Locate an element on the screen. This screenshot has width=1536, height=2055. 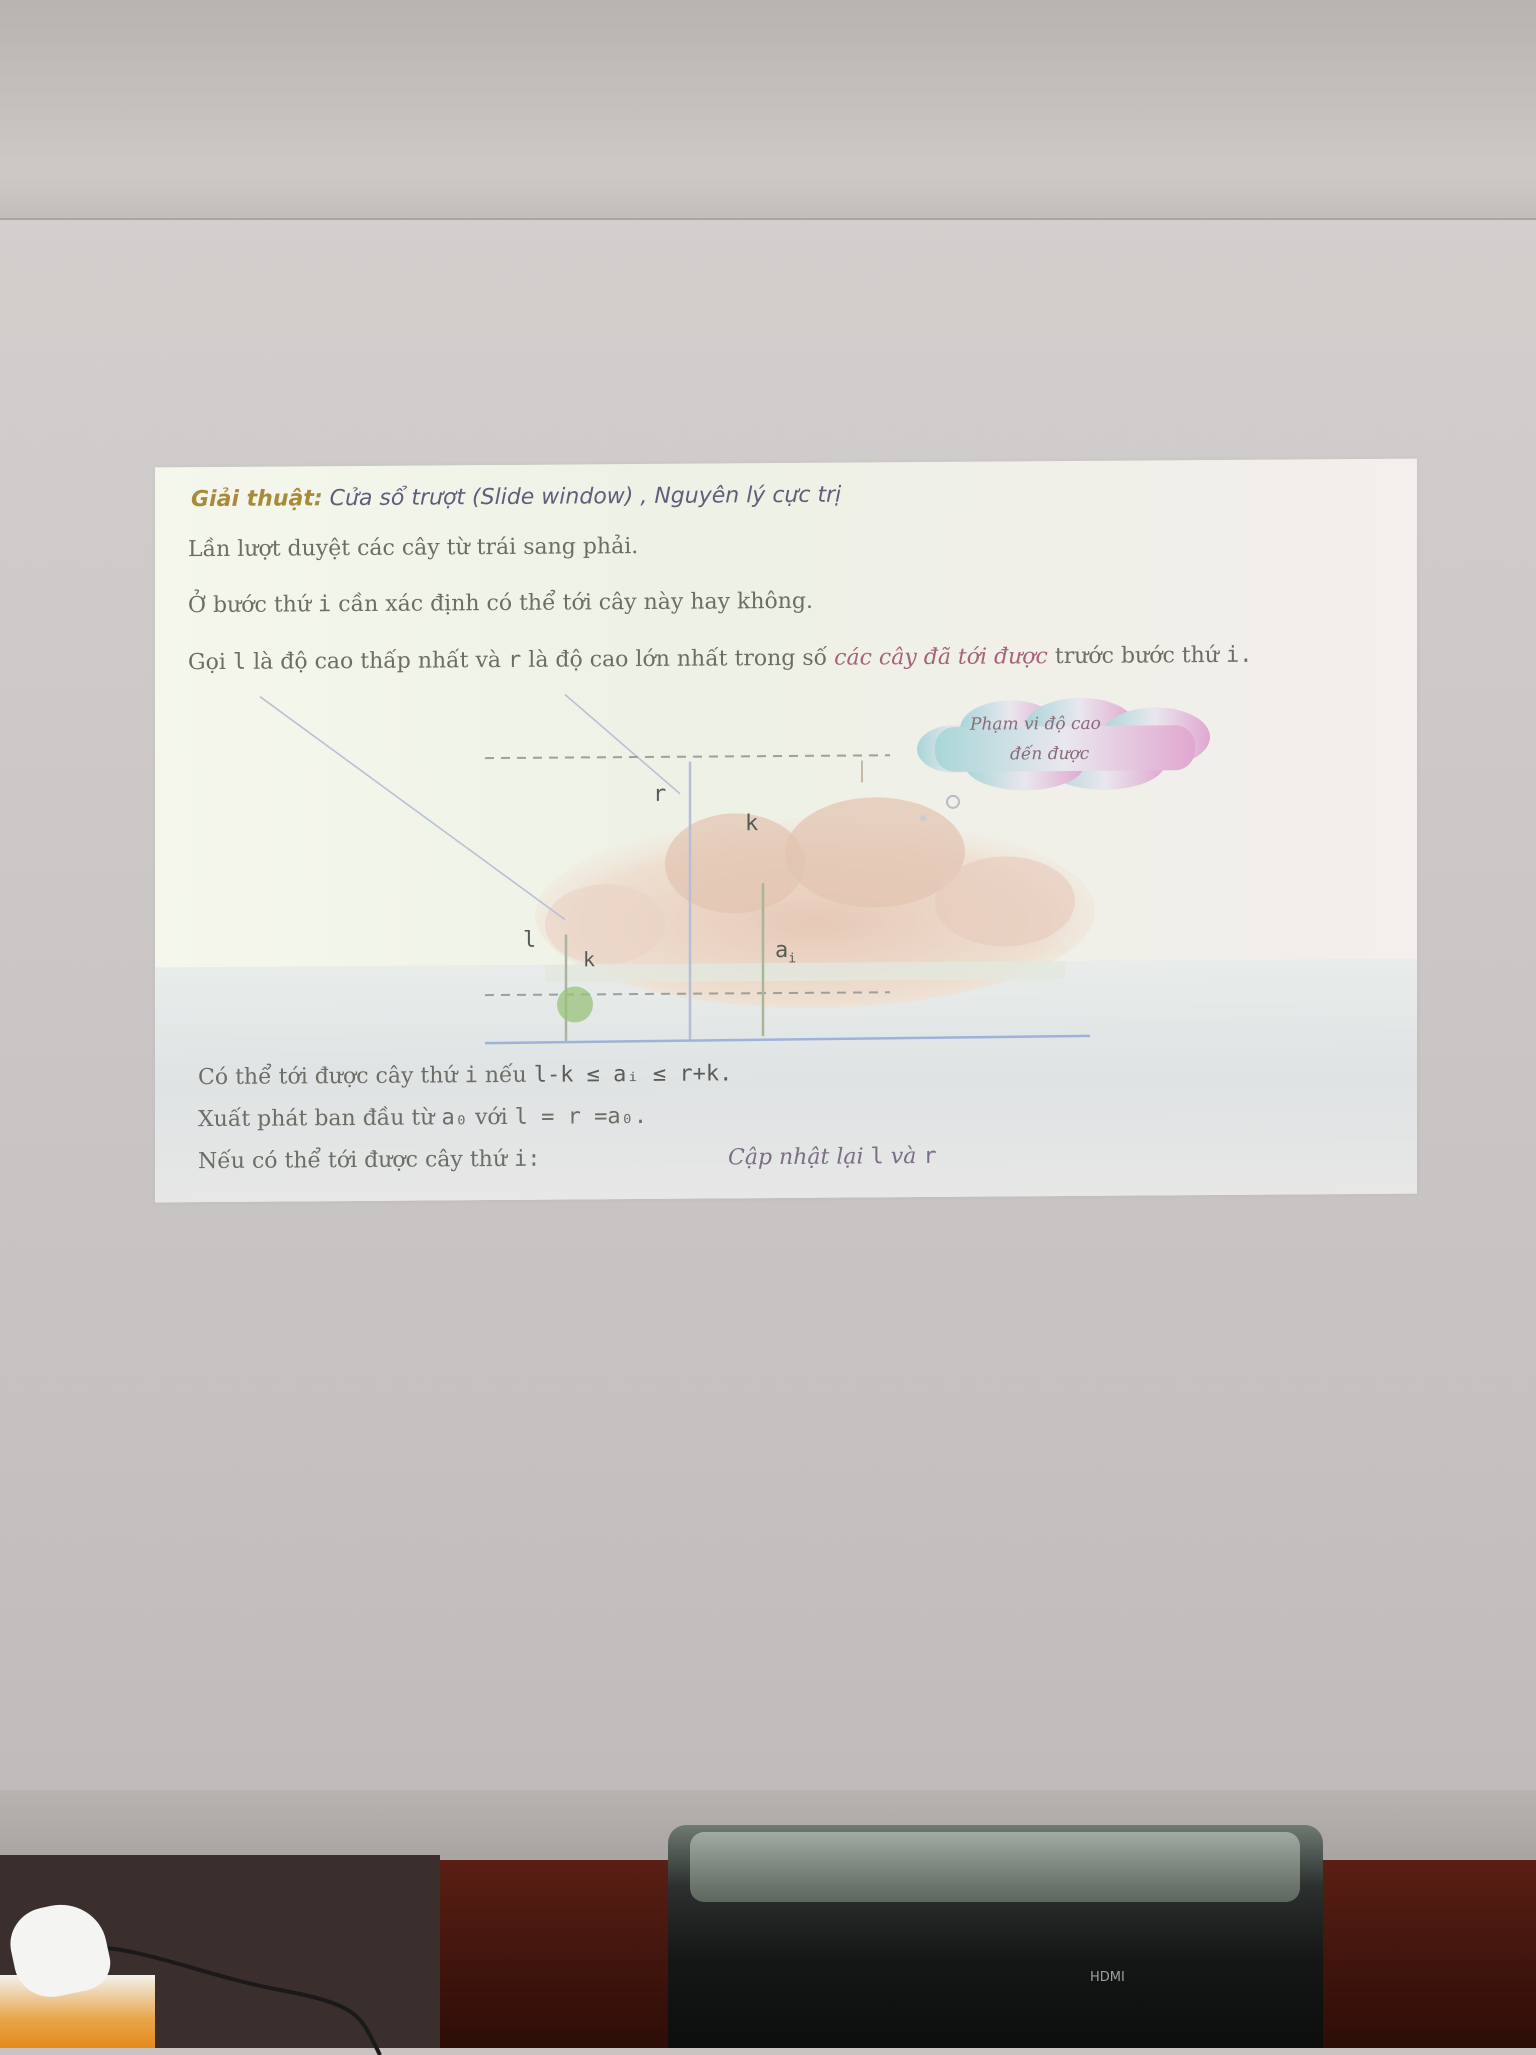
label-k-bottom: k is located at coordinates (589, 959).